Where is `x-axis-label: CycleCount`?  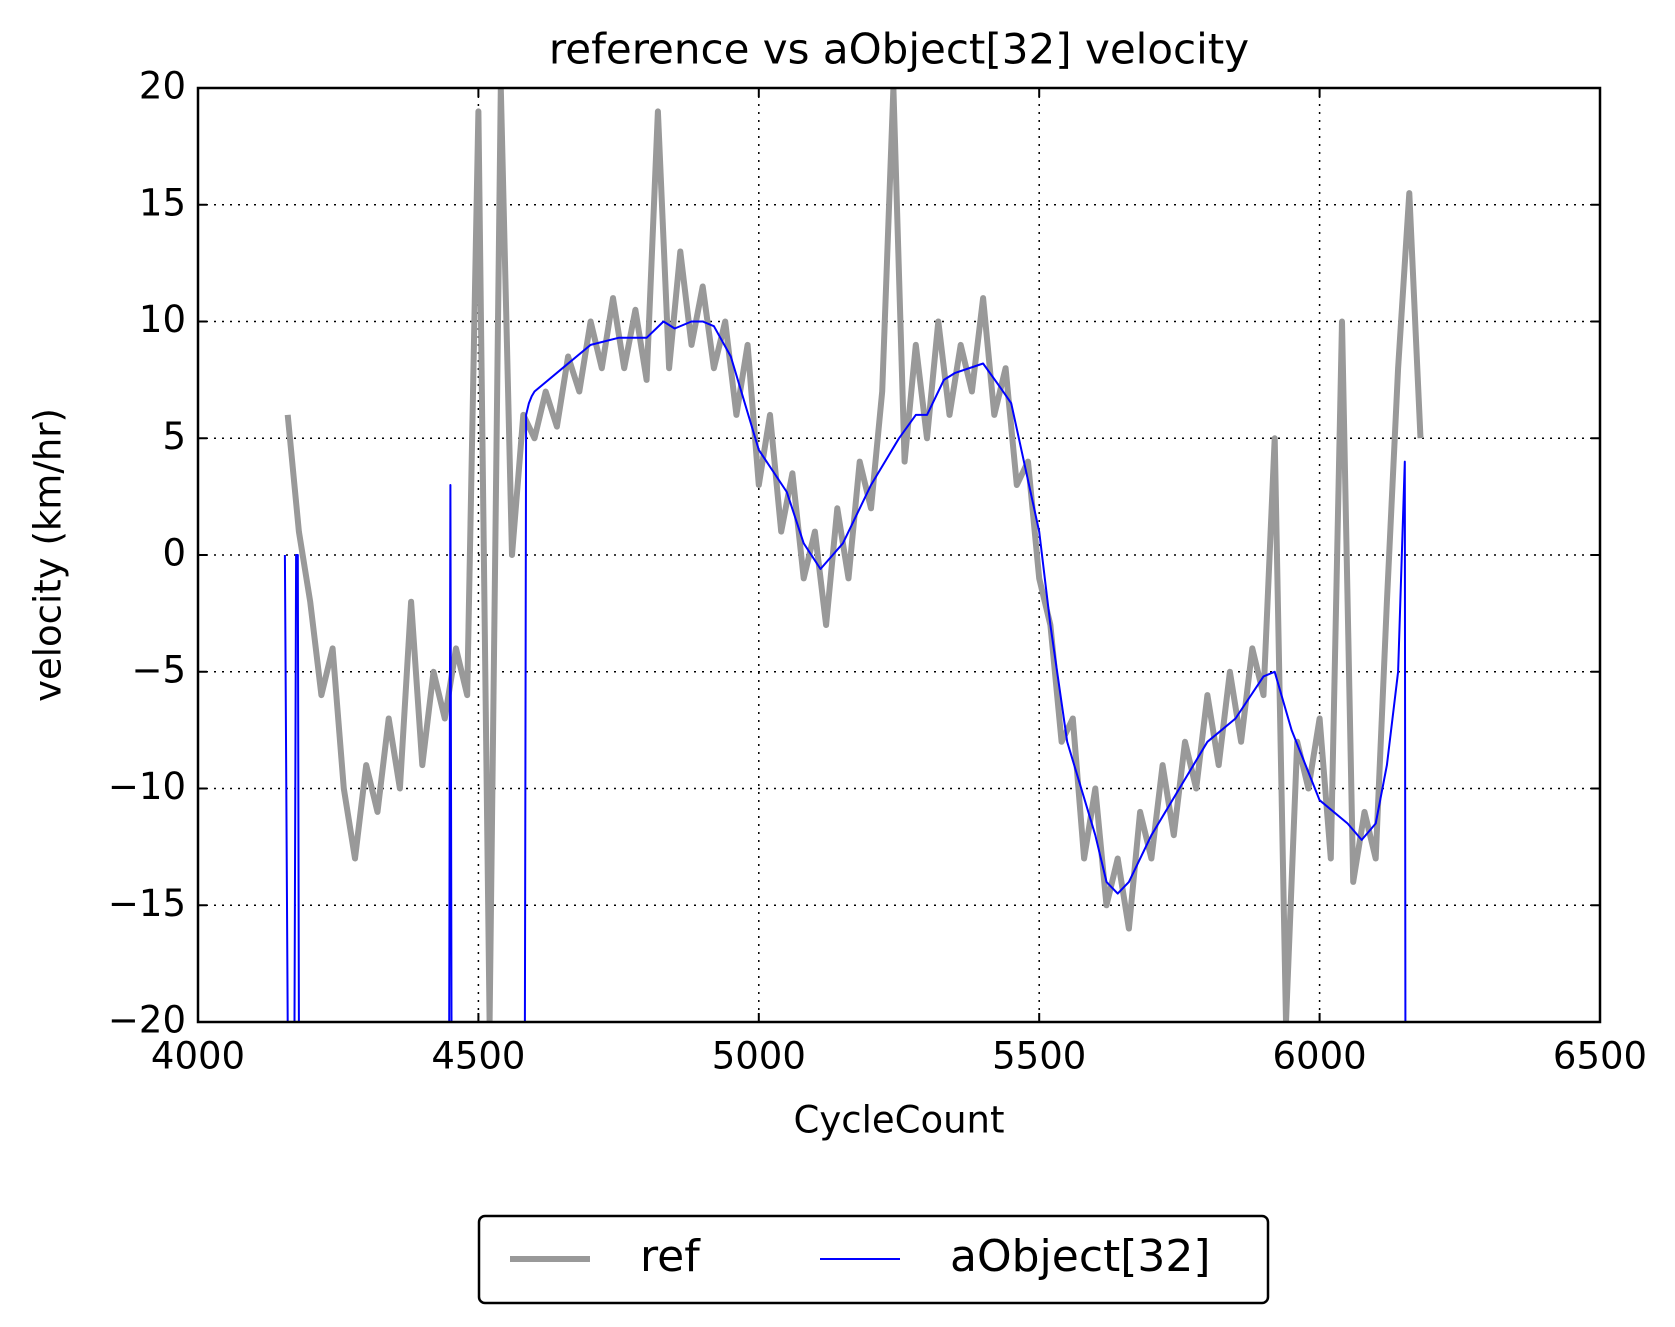 x-axis-label: CycleCount is located at coordinates (899, 1120).